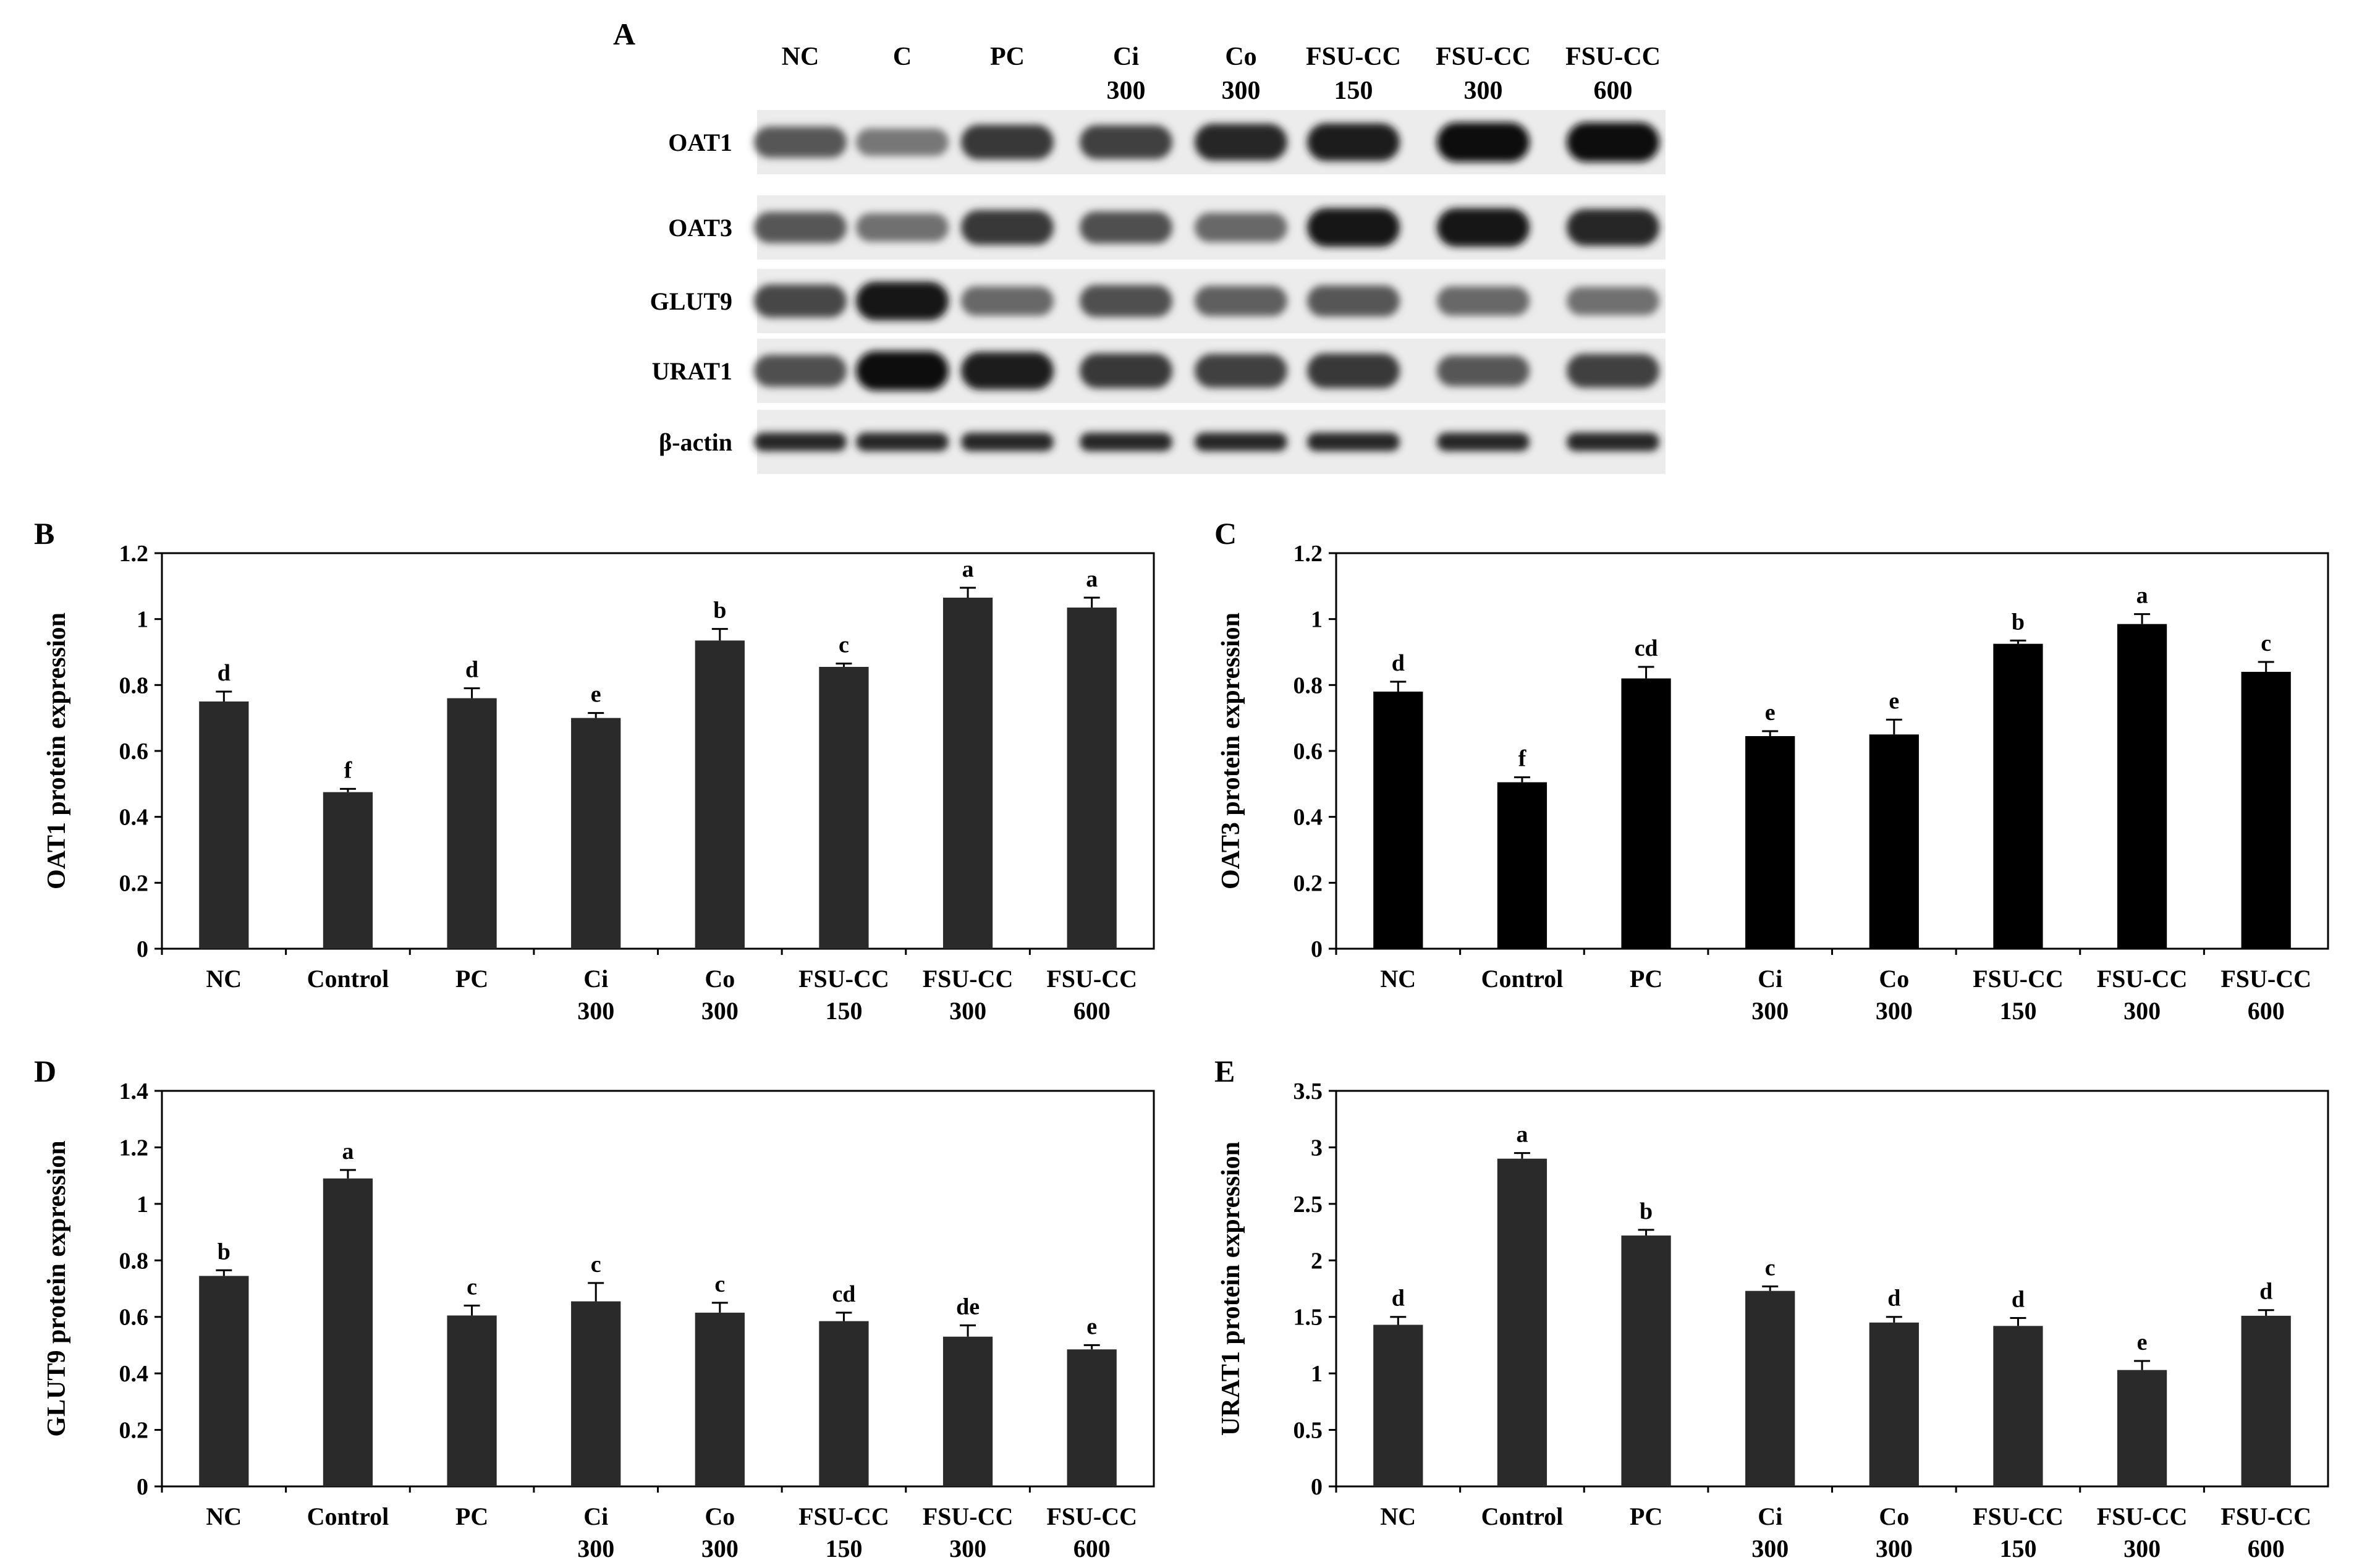 This screenshot has width=2354, height=1568. What do you see at coordinates (700, 142) in the screenshot?
I see `blot-row-label: OAT1` at bounding box center [700, 142].